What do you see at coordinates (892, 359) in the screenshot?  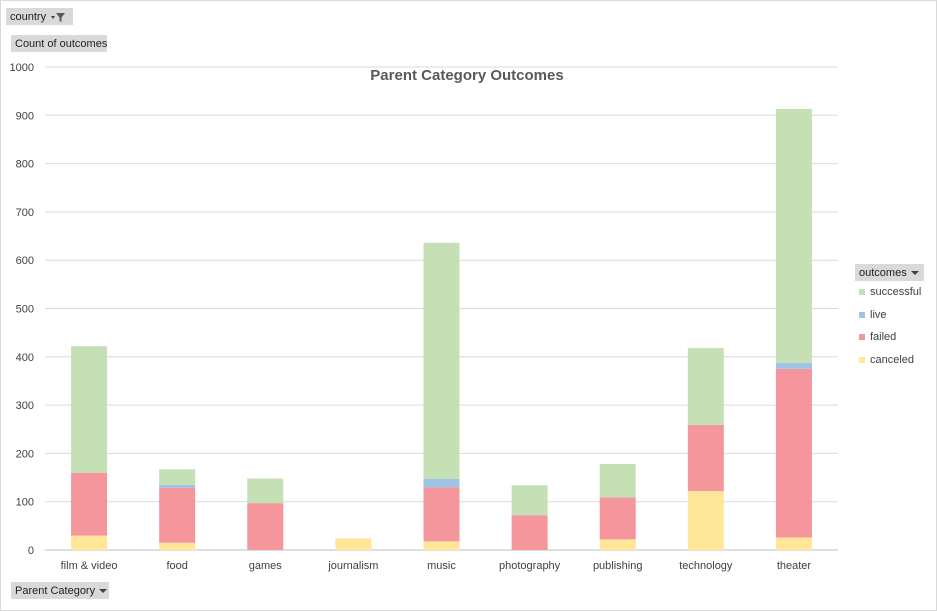 I see `legend-label: canceled` at bounding box center [892, 359].